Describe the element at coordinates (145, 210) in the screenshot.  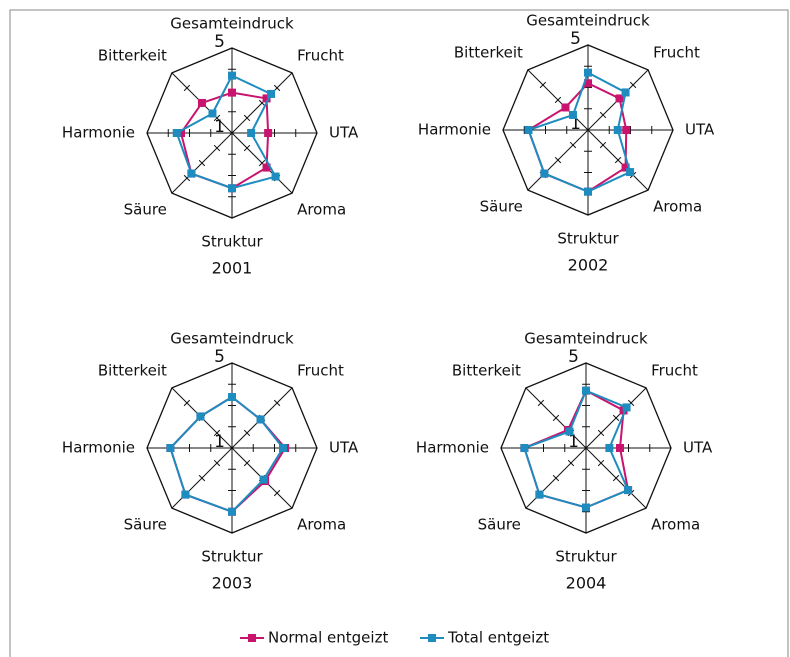
I see `category-label: Säure` at that location.